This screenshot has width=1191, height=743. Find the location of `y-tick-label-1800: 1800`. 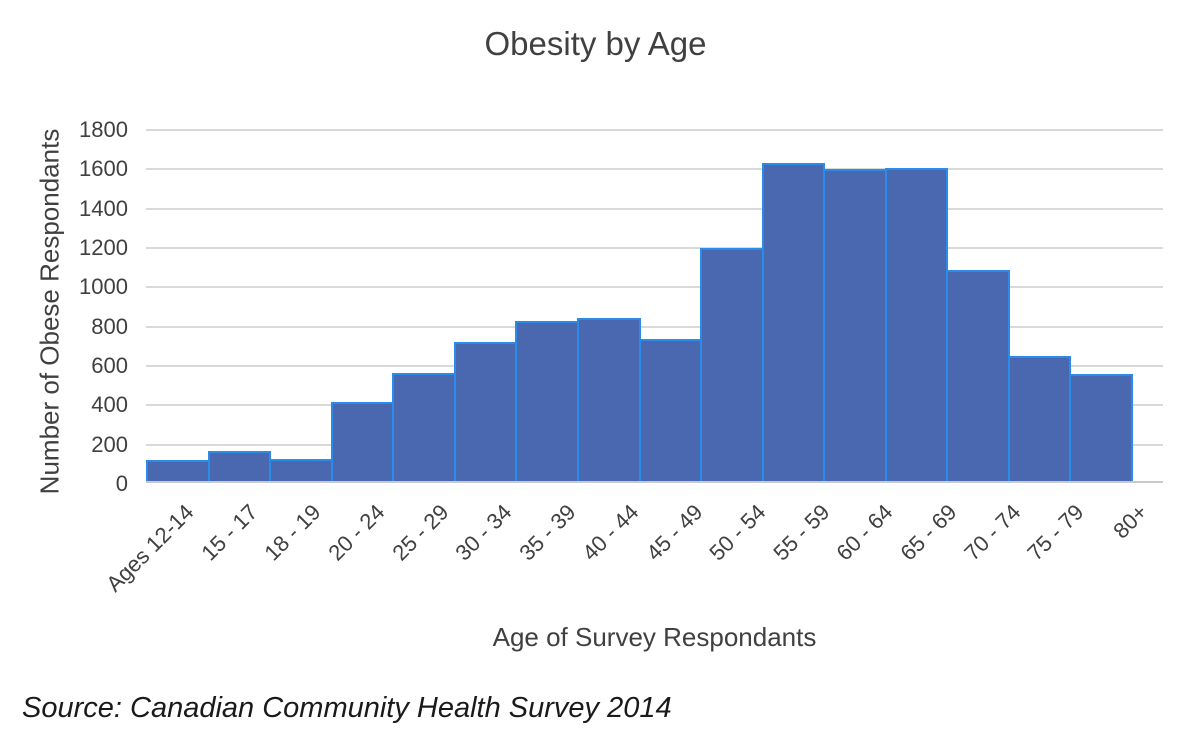

y-tick-label-1800: 1800 is located at coordinates (103, 129).